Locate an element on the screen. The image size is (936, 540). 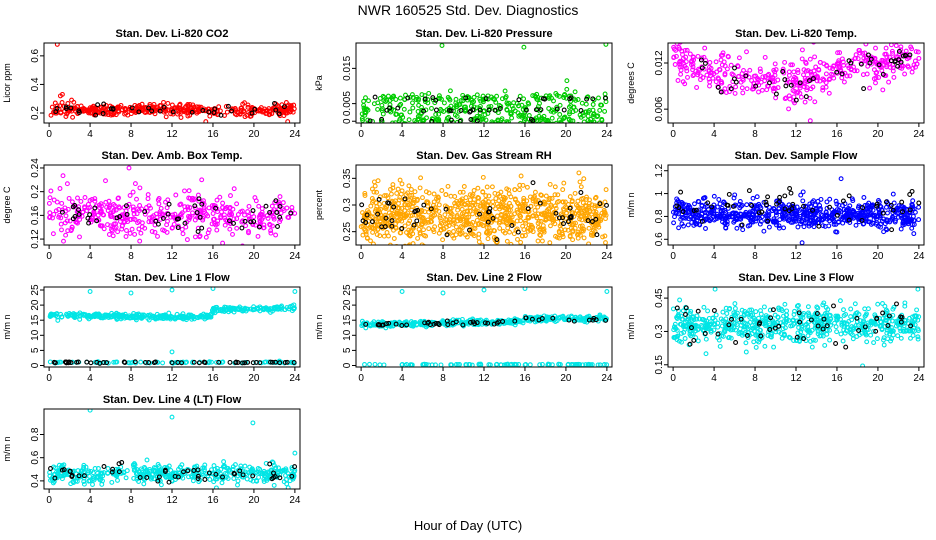
x-tick-label: 8 is located at coordinates (443, 134).